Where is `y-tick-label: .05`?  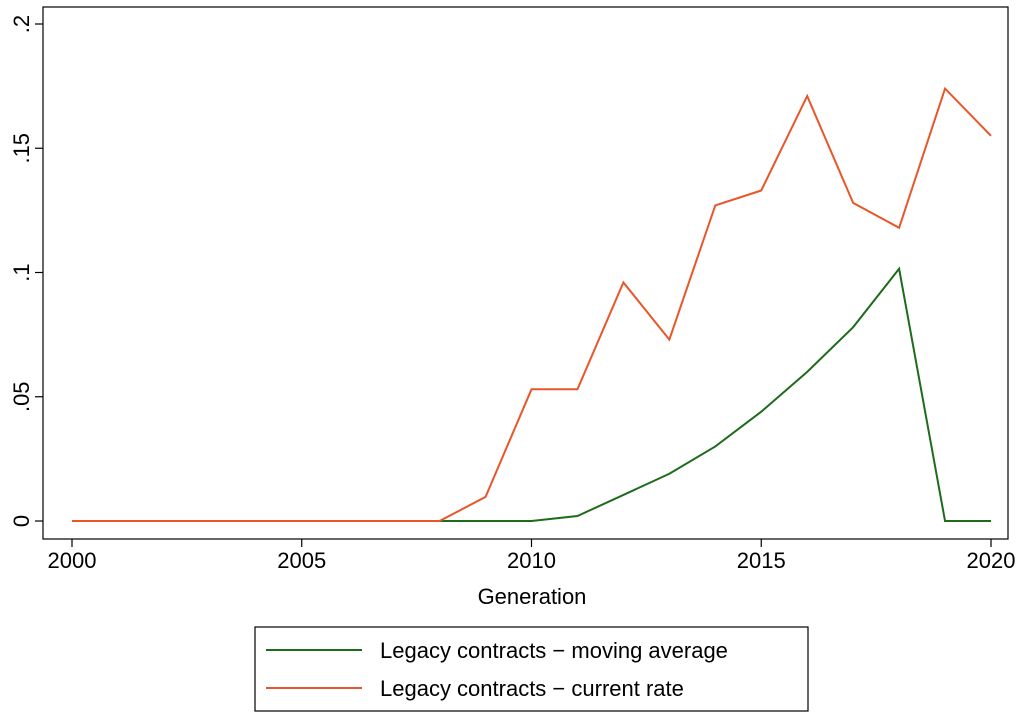 y-tick-label: .05 is located at coordinates (21, 396).